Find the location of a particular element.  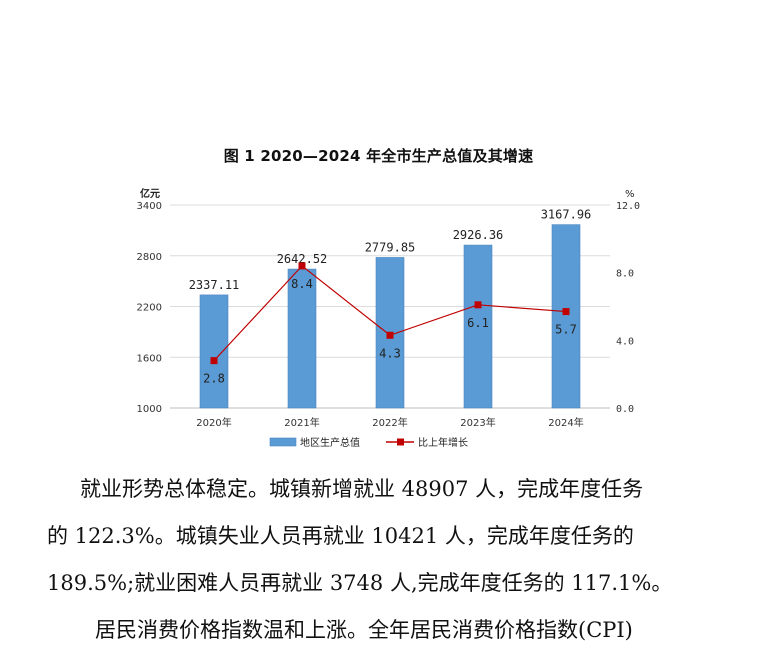

bar-2024年 is located at coordinates (566, 316).